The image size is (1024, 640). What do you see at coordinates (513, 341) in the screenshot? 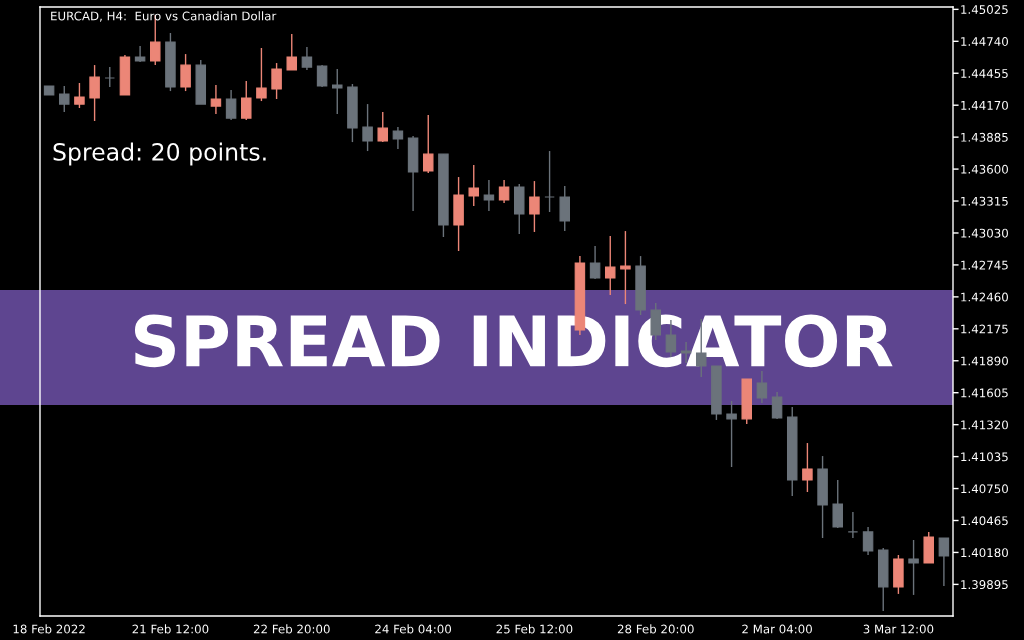
I see `annotation: SPREAD INDICATOR` at bounding box center [513, 341].